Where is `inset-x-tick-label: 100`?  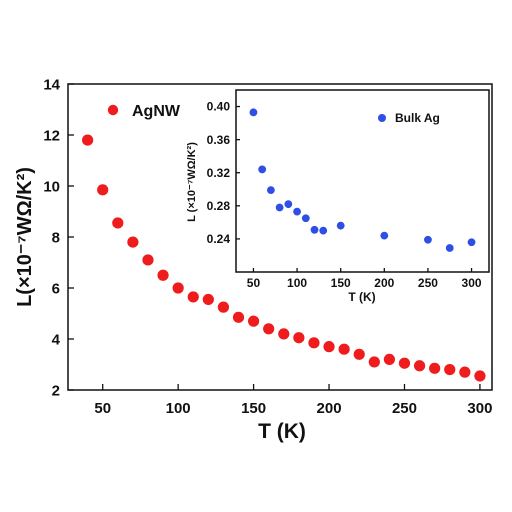 inset-x-tick-label: 100 is located at coordinates (297, 283).